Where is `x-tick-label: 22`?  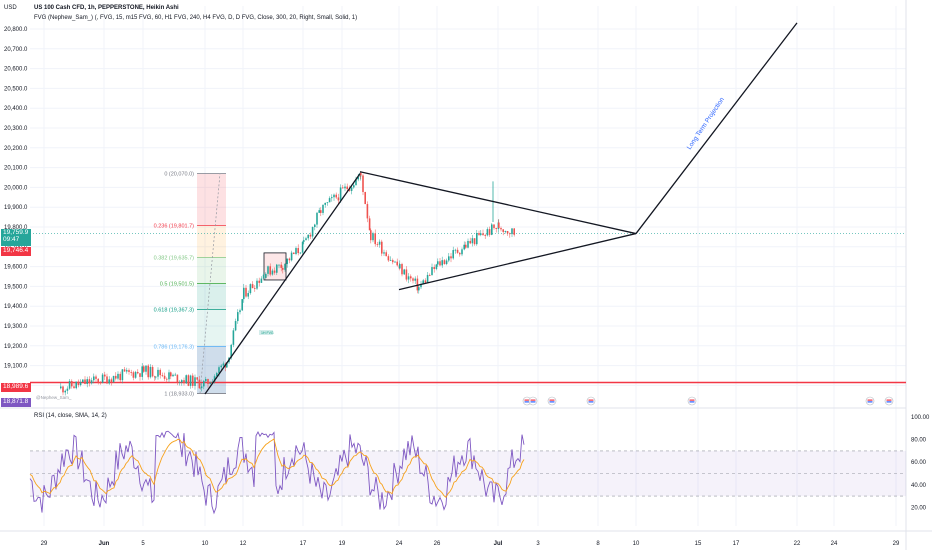 x-tick-label: 22 is located at coordinates (797, 544).